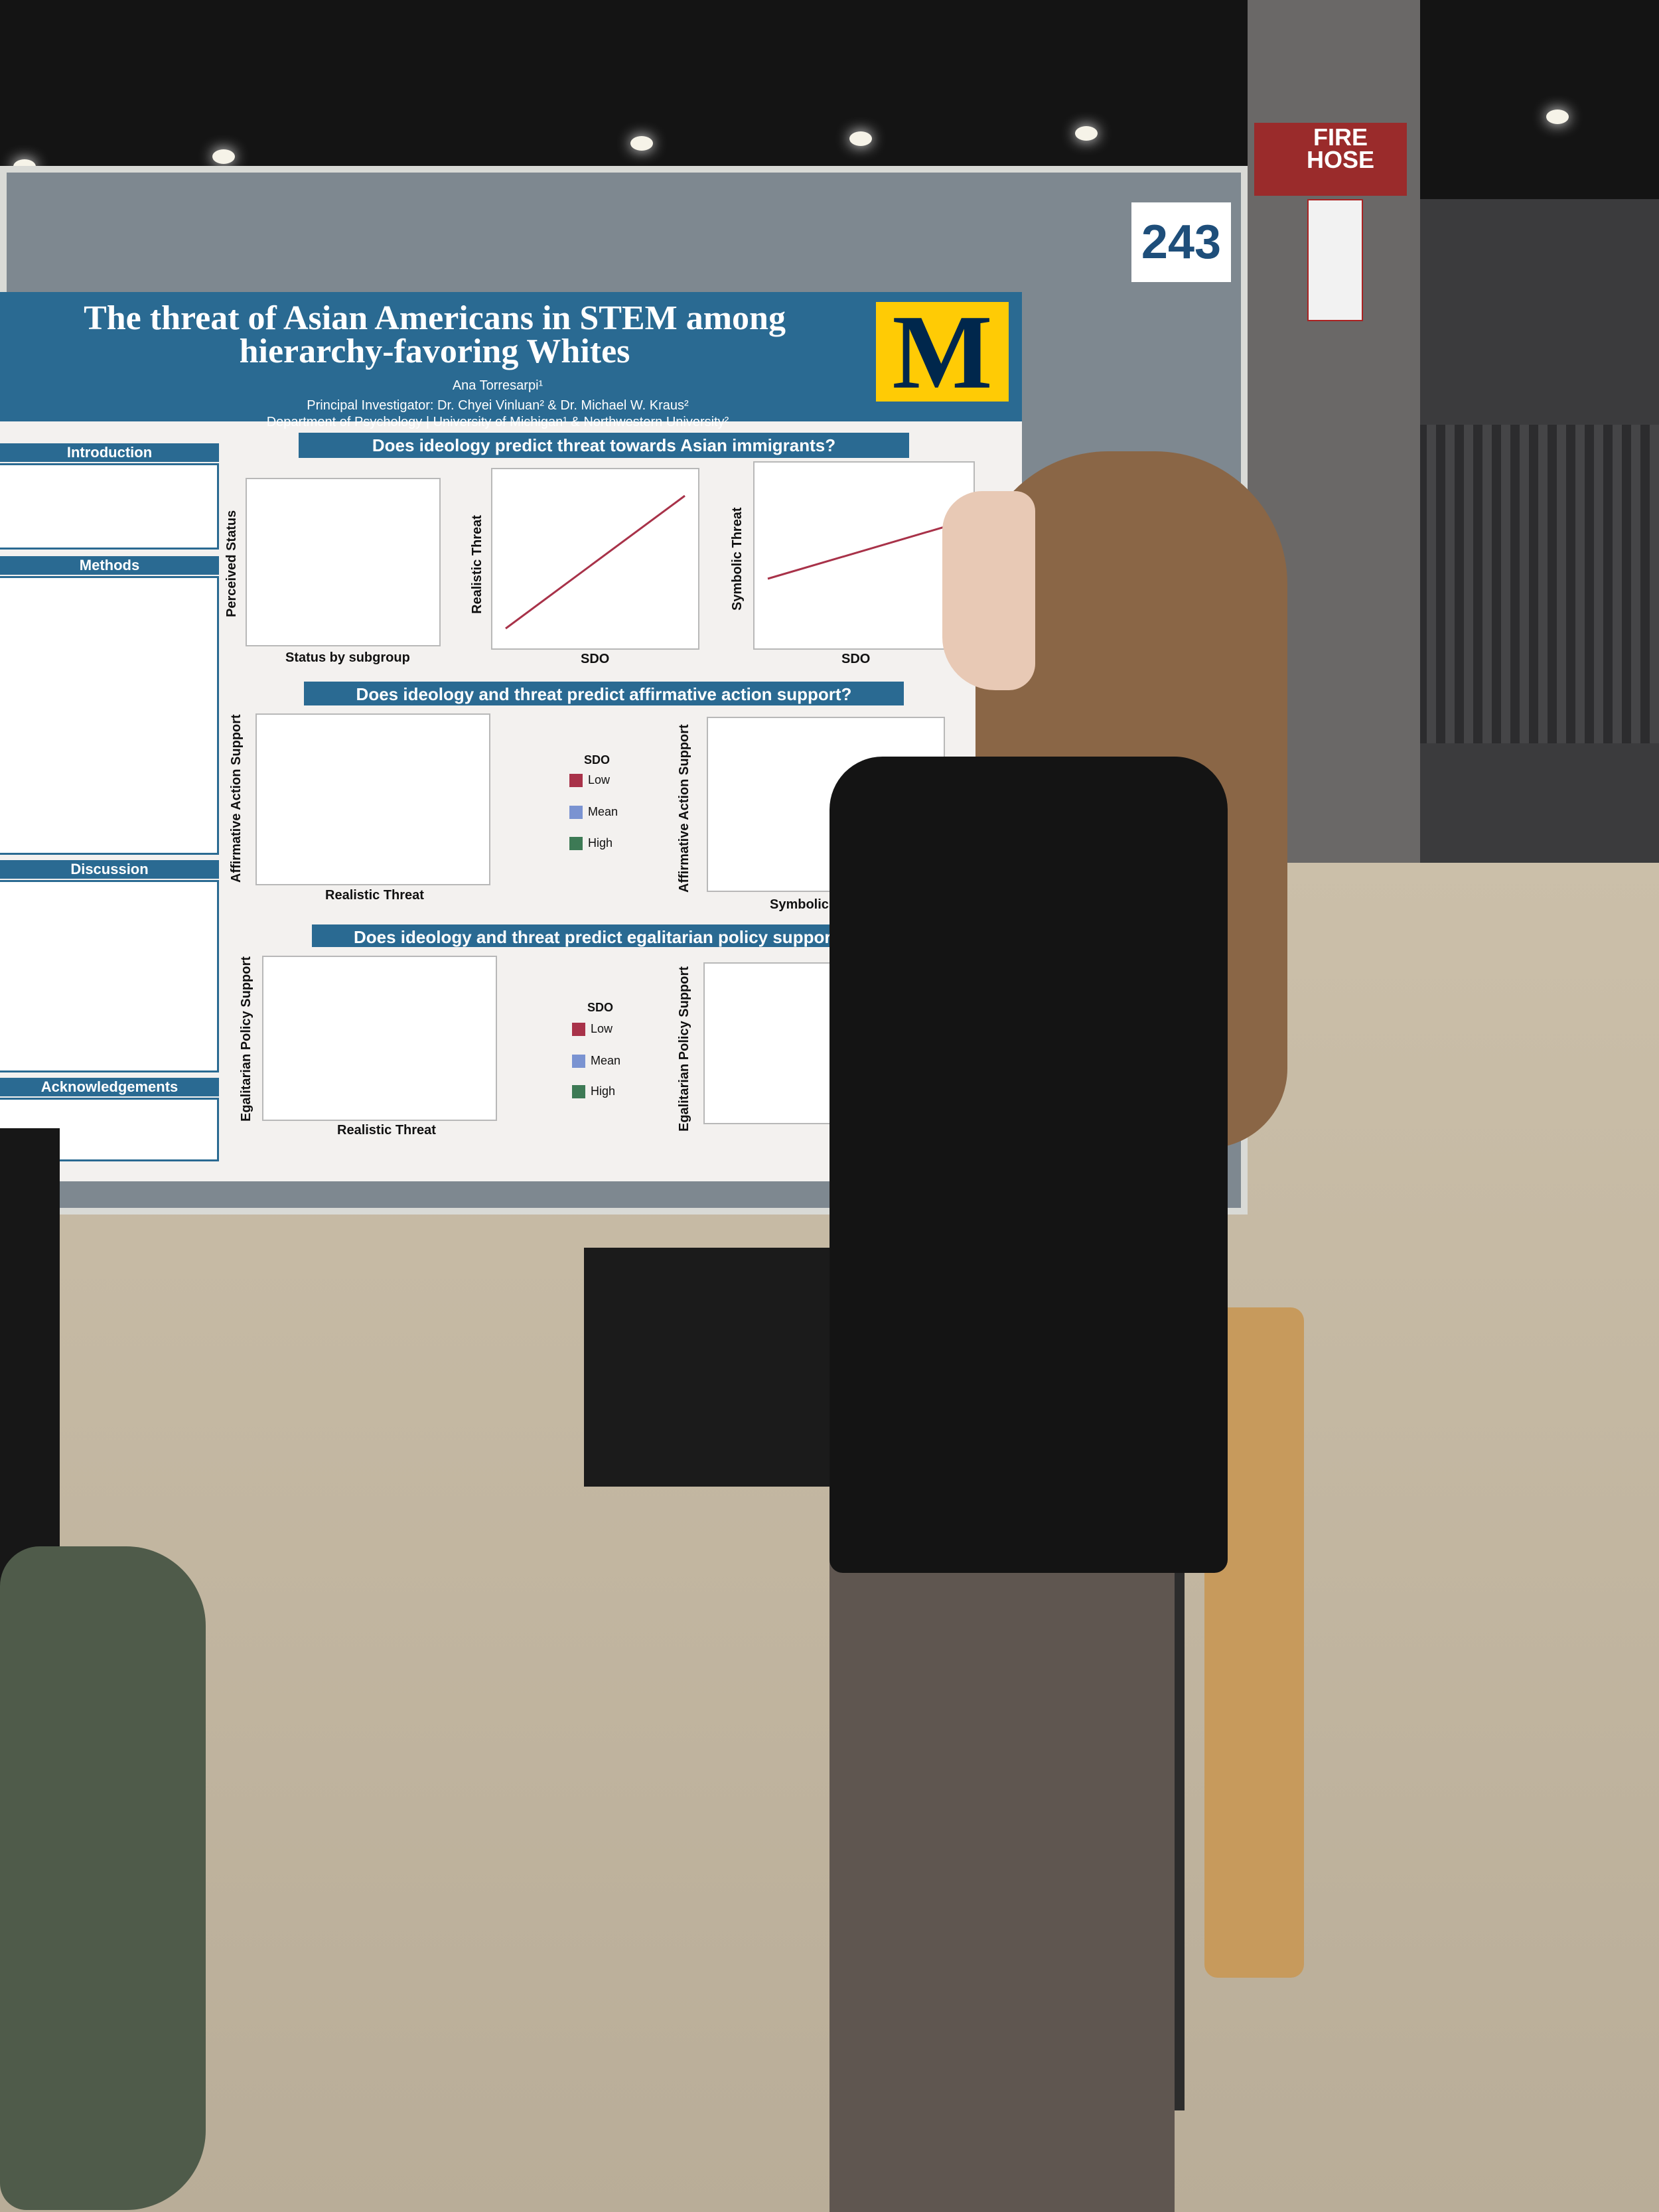 This screenshot has height=2212, width=1659. I want to click on discussion-box, so click(109, 976).